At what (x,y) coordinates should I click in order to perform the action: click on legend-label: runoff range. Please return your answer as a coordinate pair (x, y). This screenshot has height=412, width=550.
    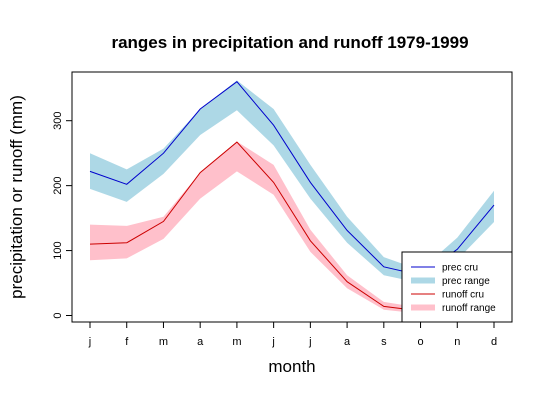
    Looking at the image, I should click on (469, 308).